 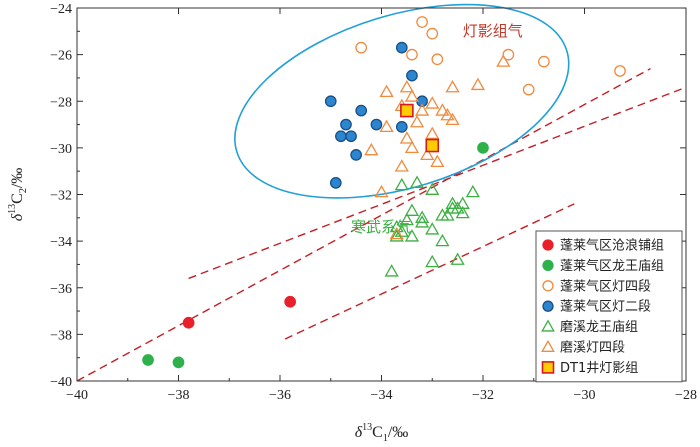 What do you see at coordinates (61, 9) in the screenshot?
I see `y-tick-label: −24` at bounding box center [61, 9].